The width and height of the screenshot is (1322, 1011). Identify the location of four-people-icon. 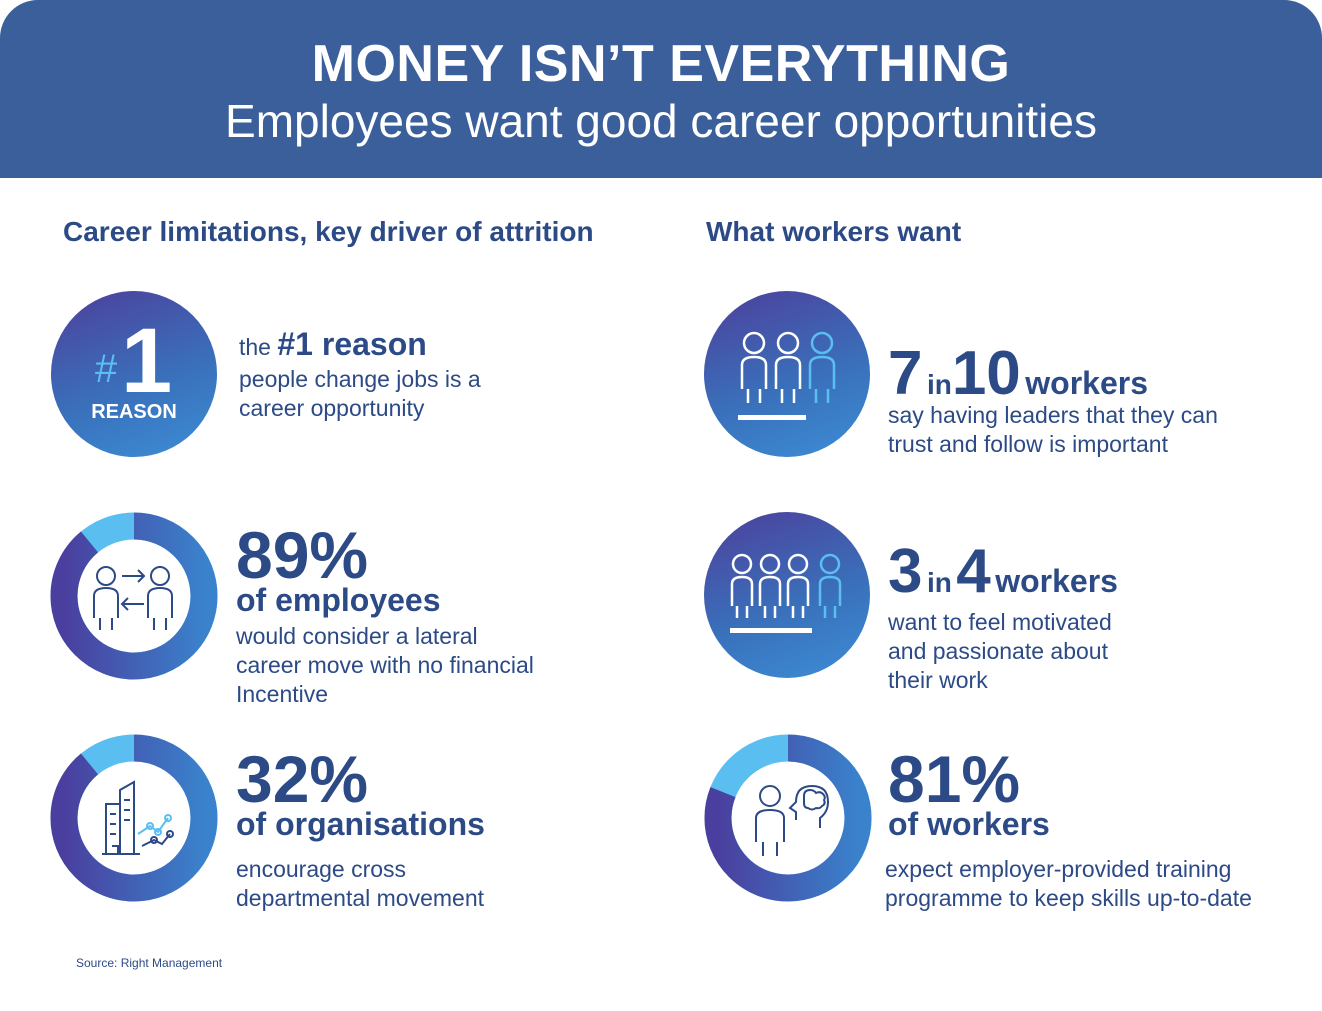
(786, 593).